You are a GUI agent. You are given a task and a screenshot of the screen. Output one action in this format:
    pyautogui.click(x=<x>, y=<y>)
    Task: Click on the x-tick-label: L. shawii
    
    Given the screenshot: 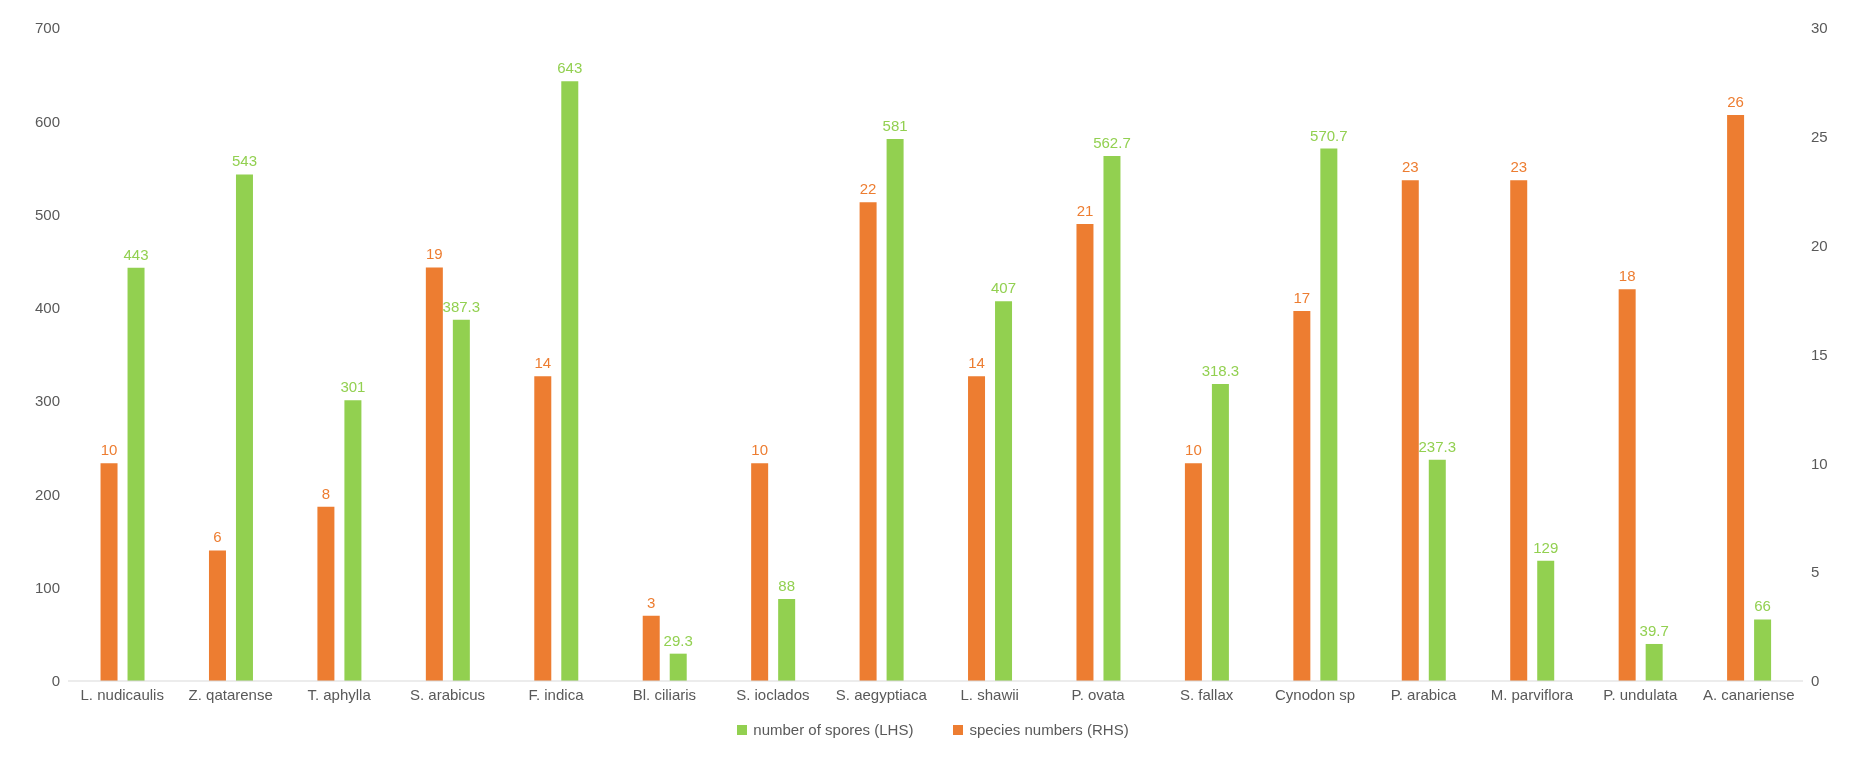 What is the action you would take?
    pyautogui.click(x=989, y=694)
    